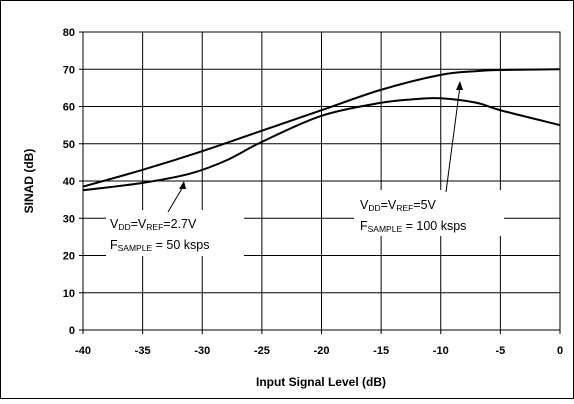 The height and width of the screenshot is (404, 574). I want to click on annotation-2-value: =5V, so click(424, 205).